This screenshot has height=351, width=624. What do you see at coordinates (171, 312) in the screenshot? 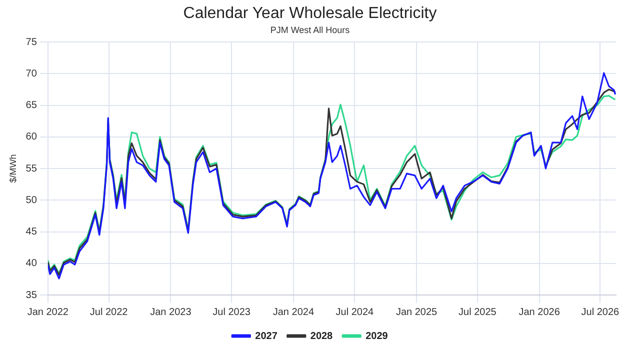
I see `x-tick-label: Jan 2023` at bounding box center [171, 312].